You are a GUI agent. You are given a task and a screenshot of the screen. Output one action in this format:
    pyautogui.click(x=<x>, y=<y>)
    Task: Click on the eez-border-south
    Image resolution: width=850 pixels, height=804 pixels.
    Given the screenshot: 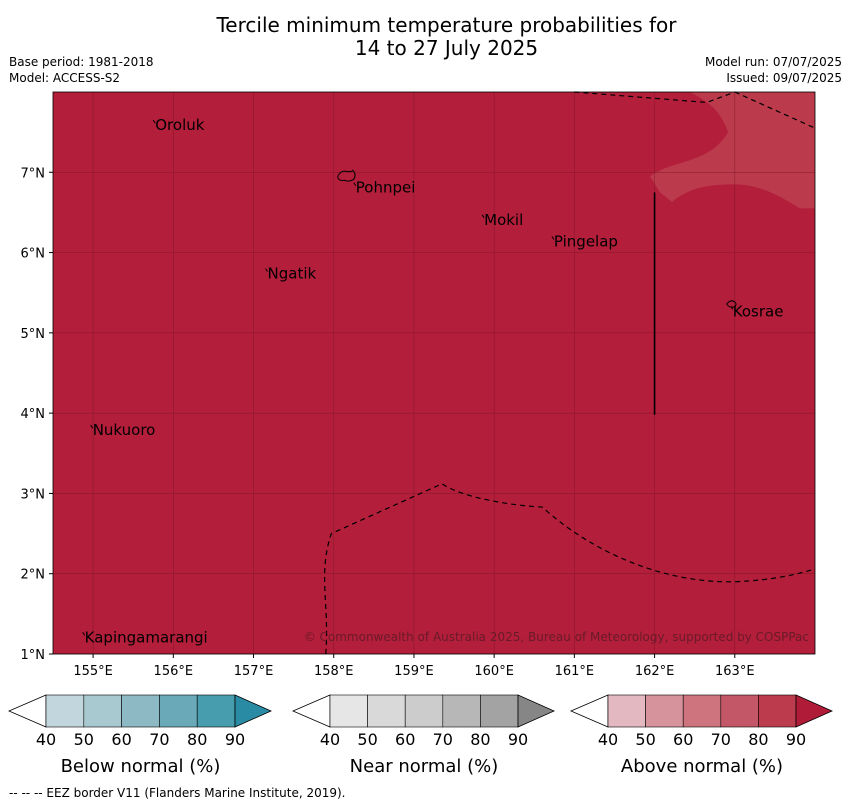 What is the action you would take?
    pyautogui.click(x=570, y=569)
    